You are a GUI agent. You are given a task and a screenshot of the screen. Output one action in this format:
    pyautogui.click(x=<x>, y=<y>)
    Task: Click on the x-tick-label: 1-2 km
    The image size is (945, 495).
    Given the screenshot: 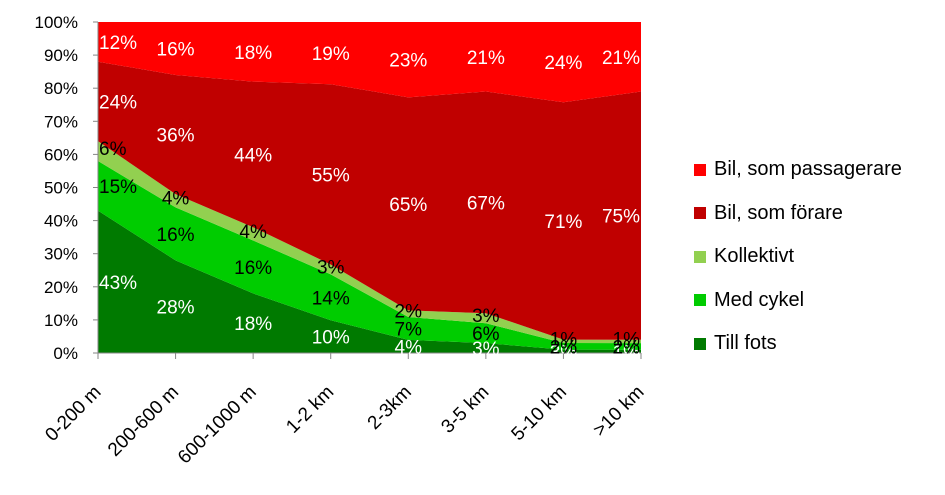 What is the action you would take?
    pyautogui.click(x=310, y=410)
    